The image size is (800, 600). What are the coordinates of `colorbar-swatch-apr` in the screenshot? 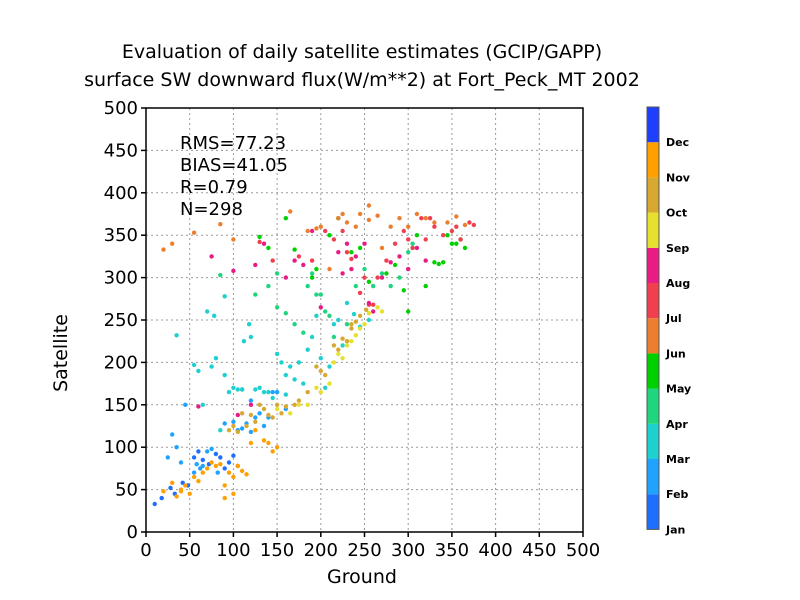 It's located at (653, 406).